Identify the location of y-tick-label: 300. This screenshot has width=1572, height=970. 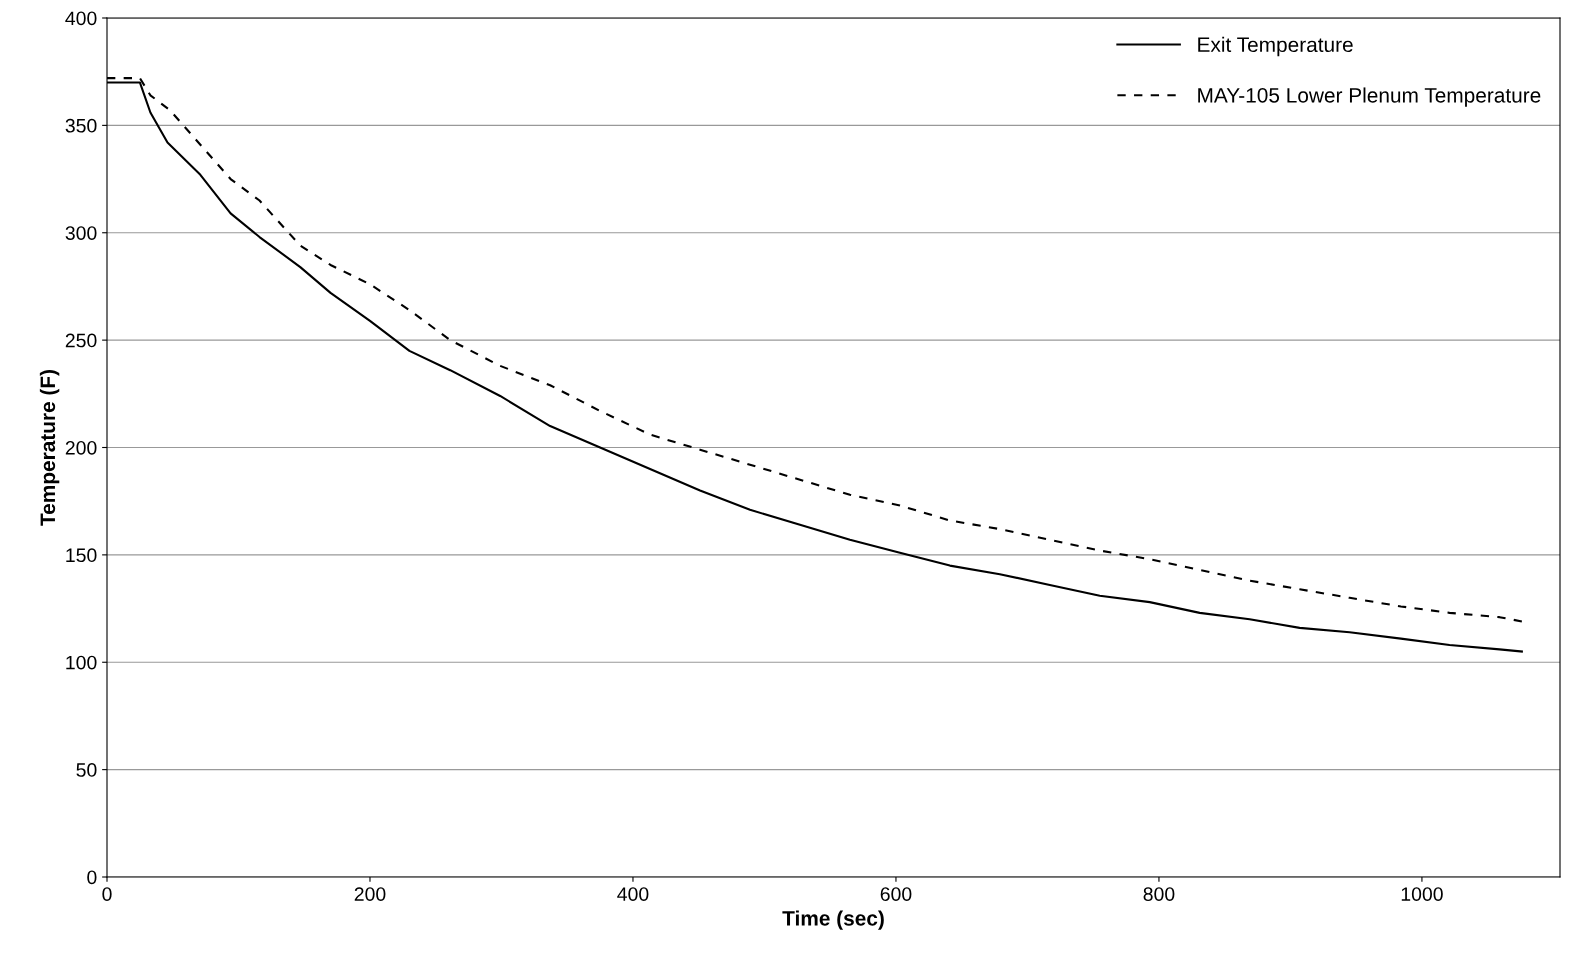
(81, 233).